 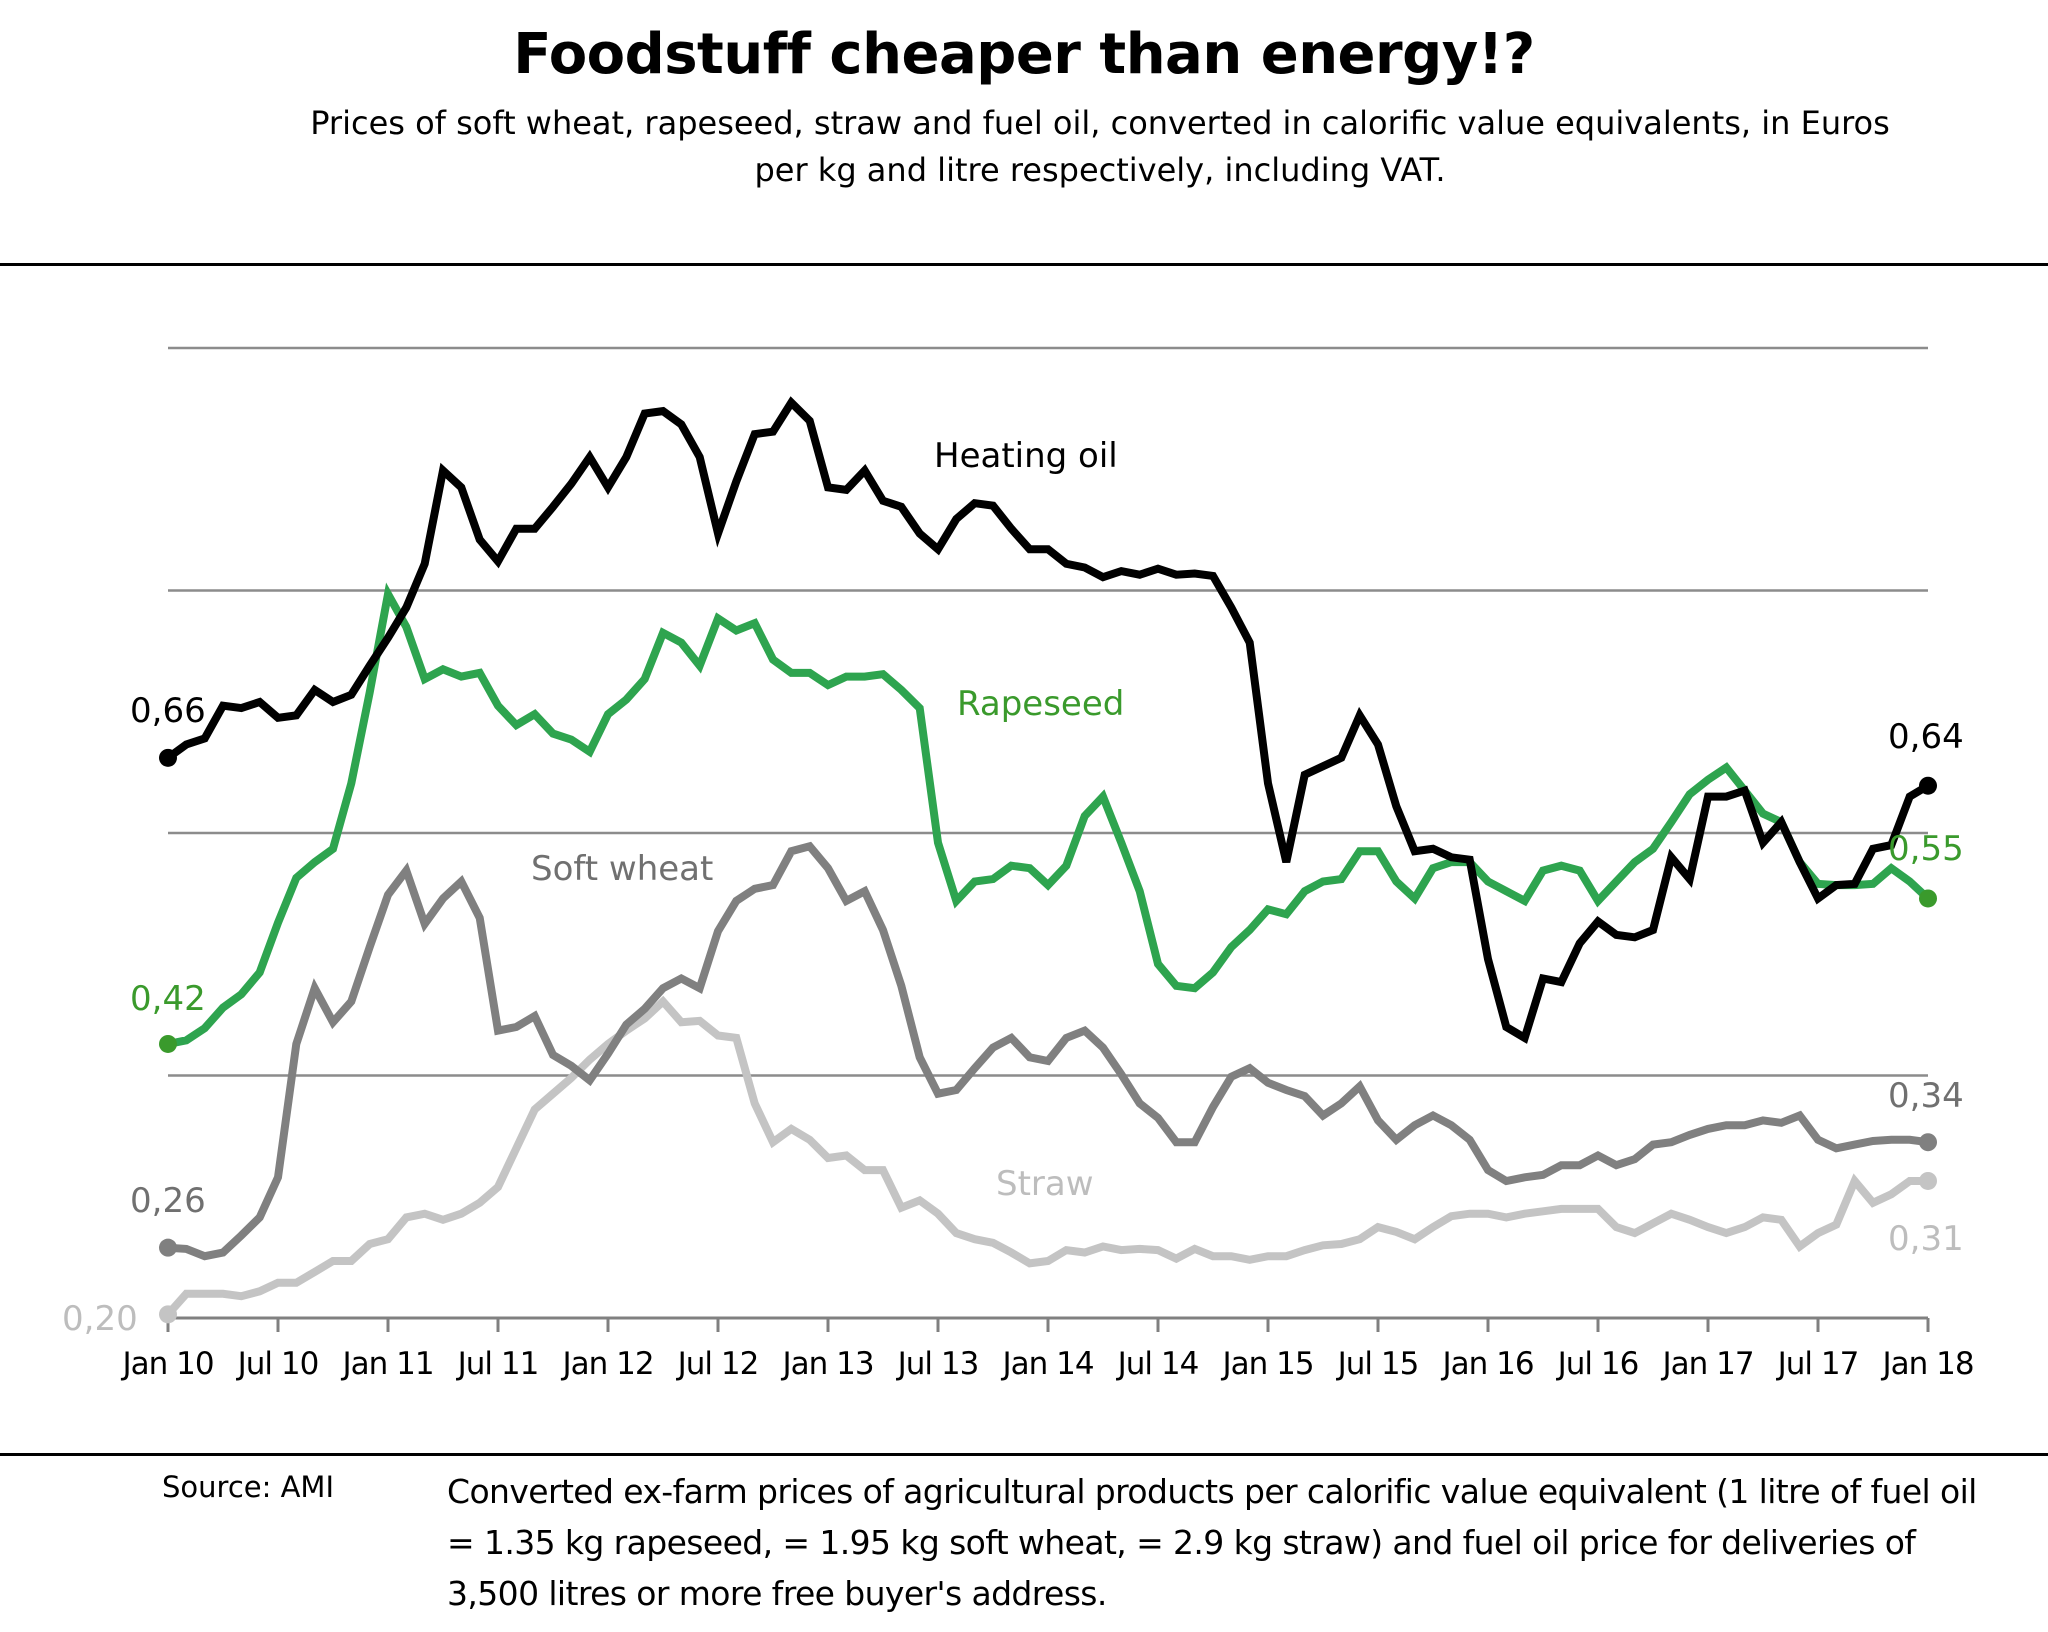 I want to click on x-tick-label: Jul 10, so click(x=277, y=1364).